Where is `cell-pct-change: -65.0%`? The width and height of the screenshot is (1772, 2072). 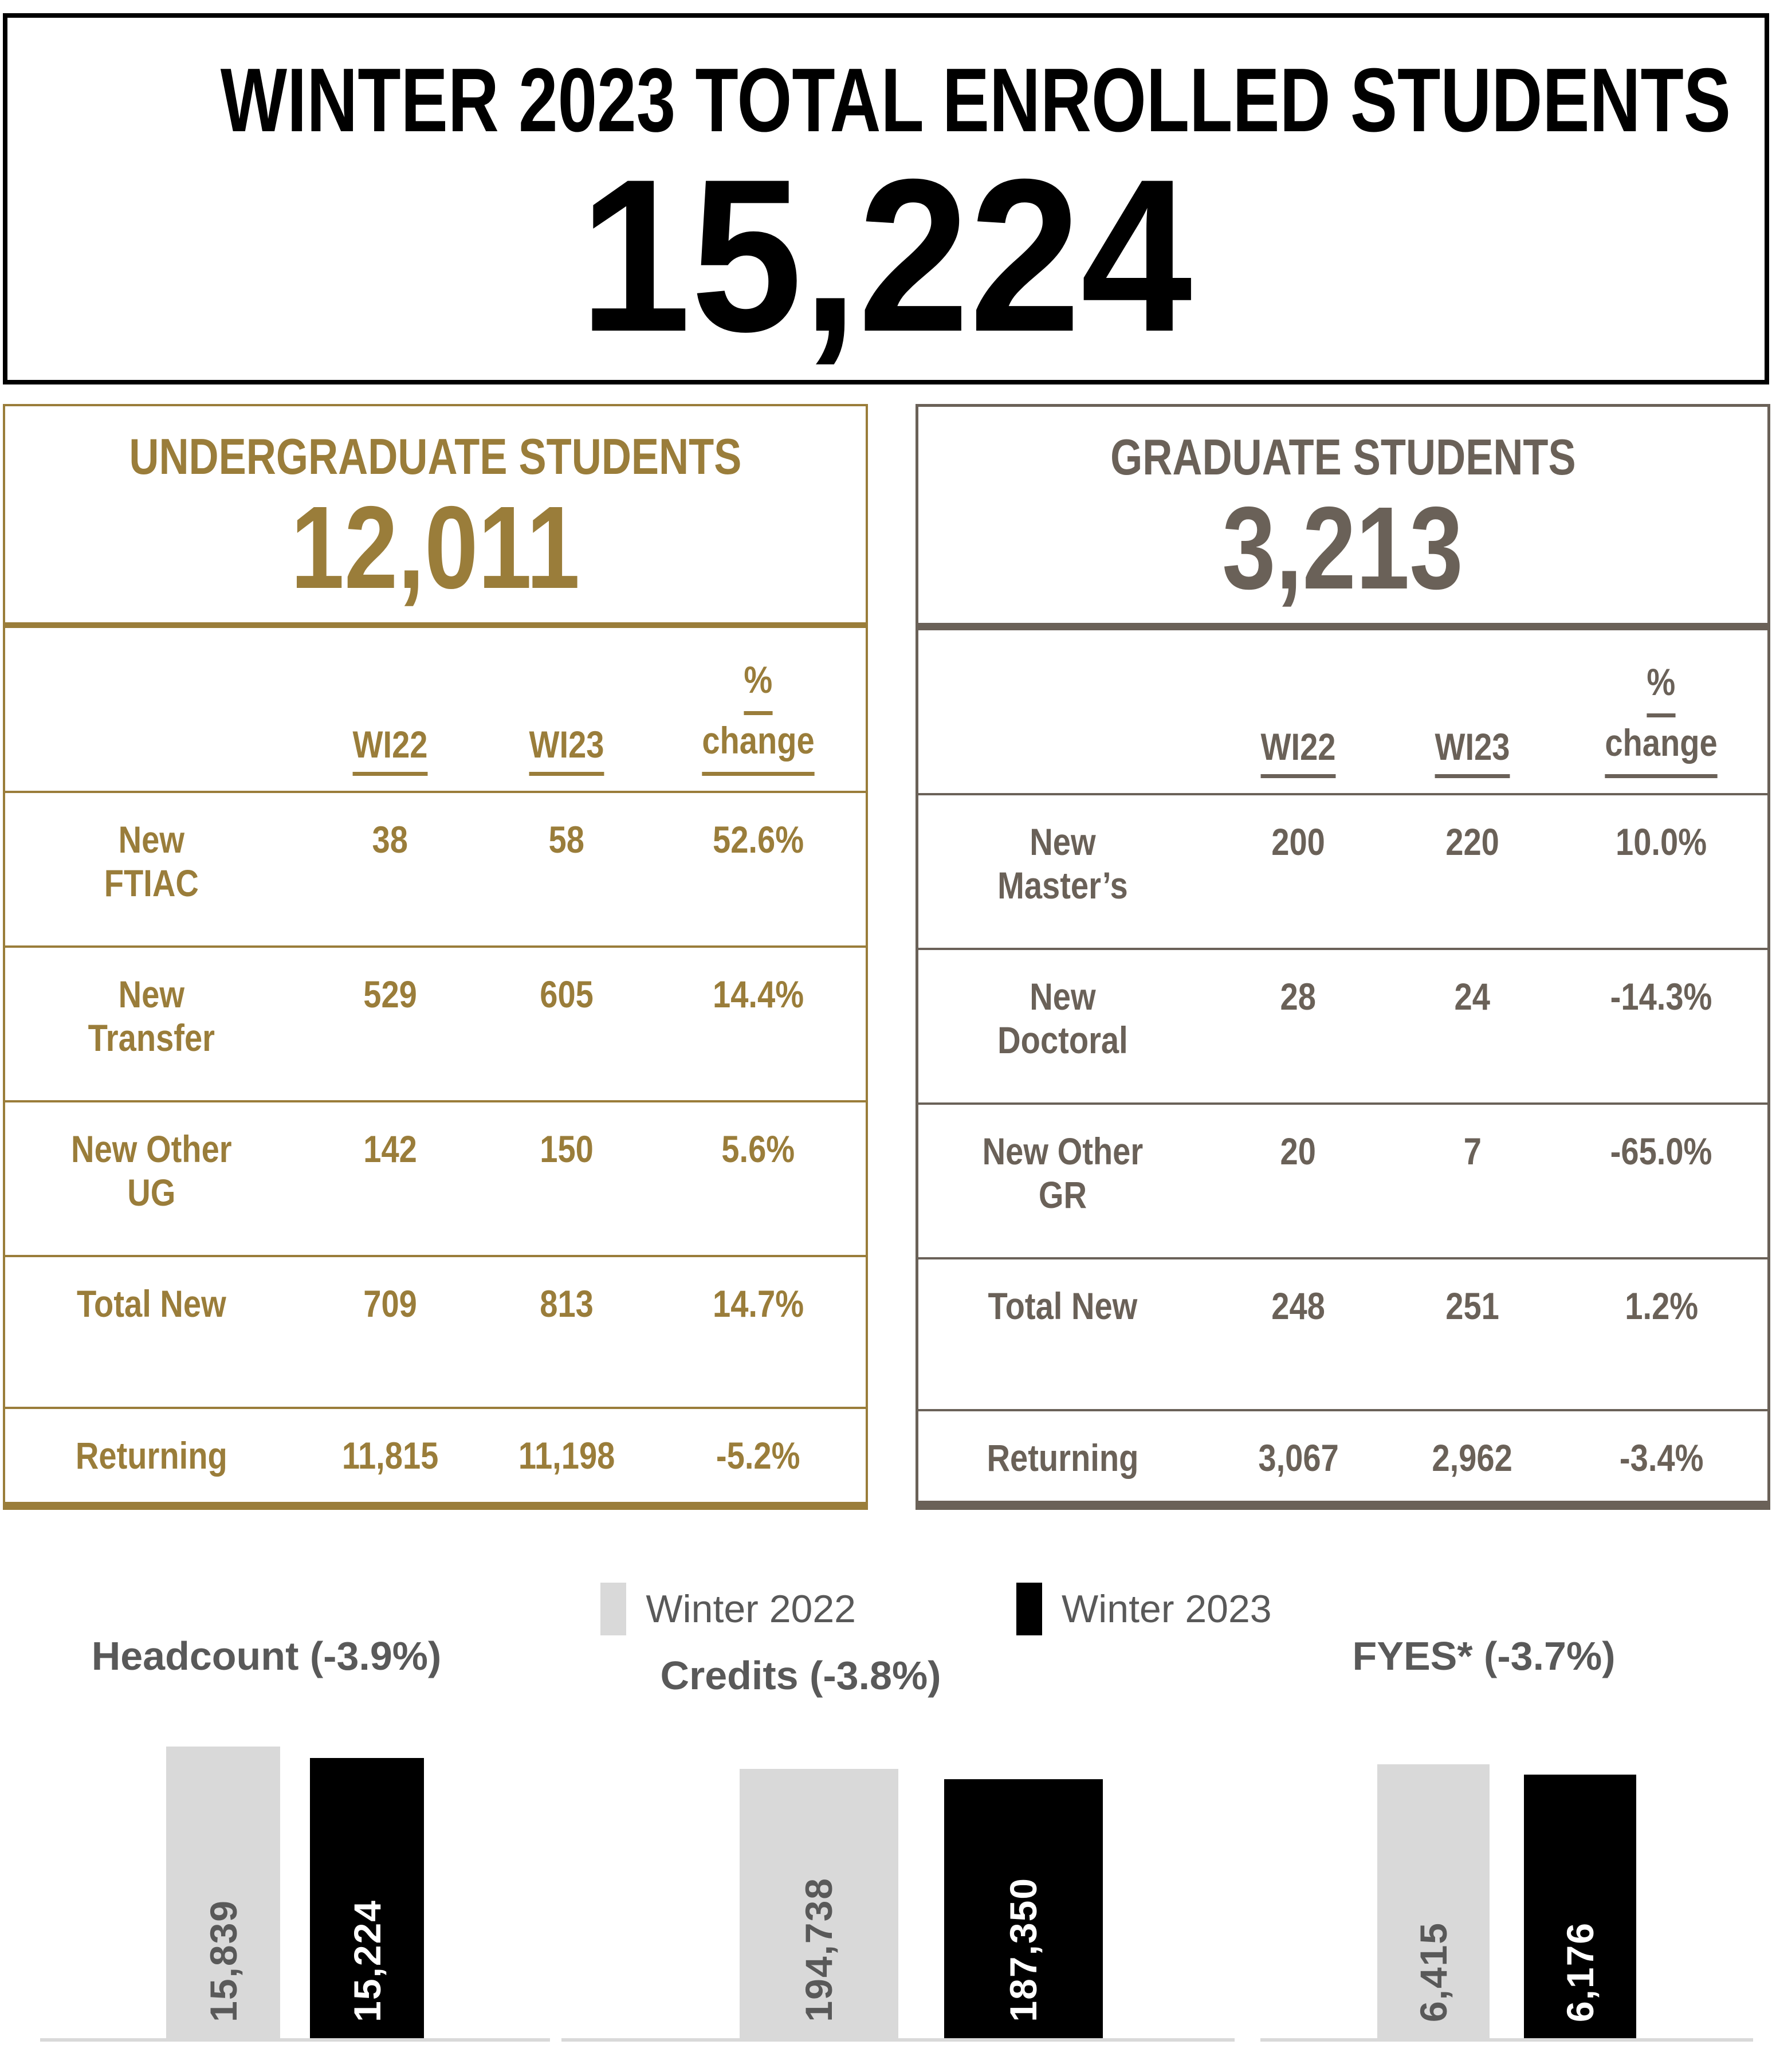
cell-pct-change: -65.0% is located at coordinates (1661, 1151).